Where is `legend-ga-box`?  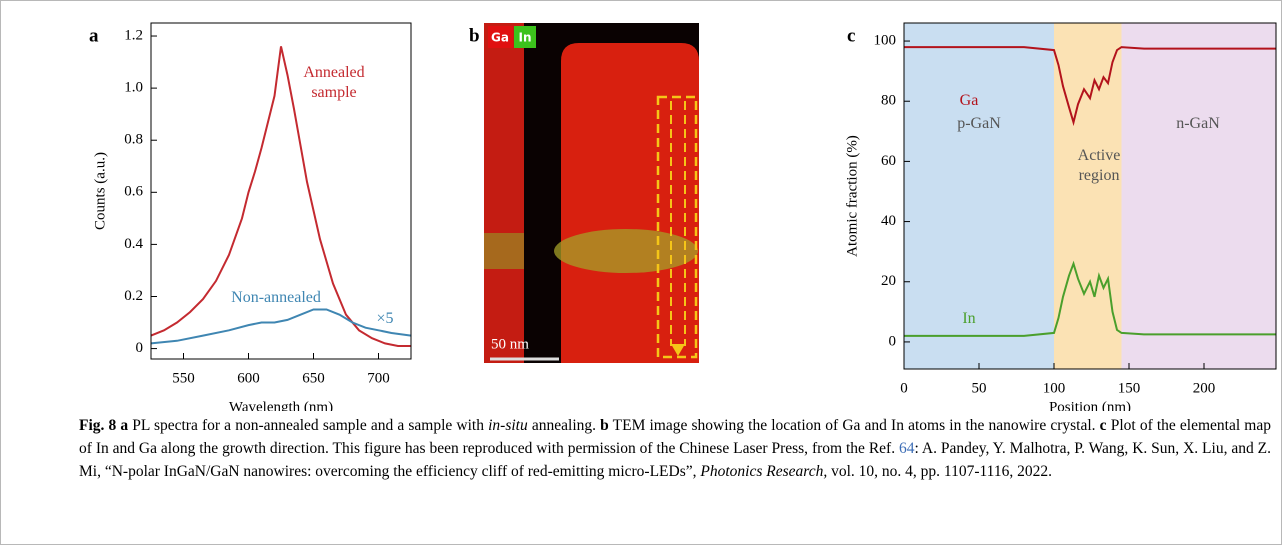
legend-ga-box is located at coordinates (500, 37).